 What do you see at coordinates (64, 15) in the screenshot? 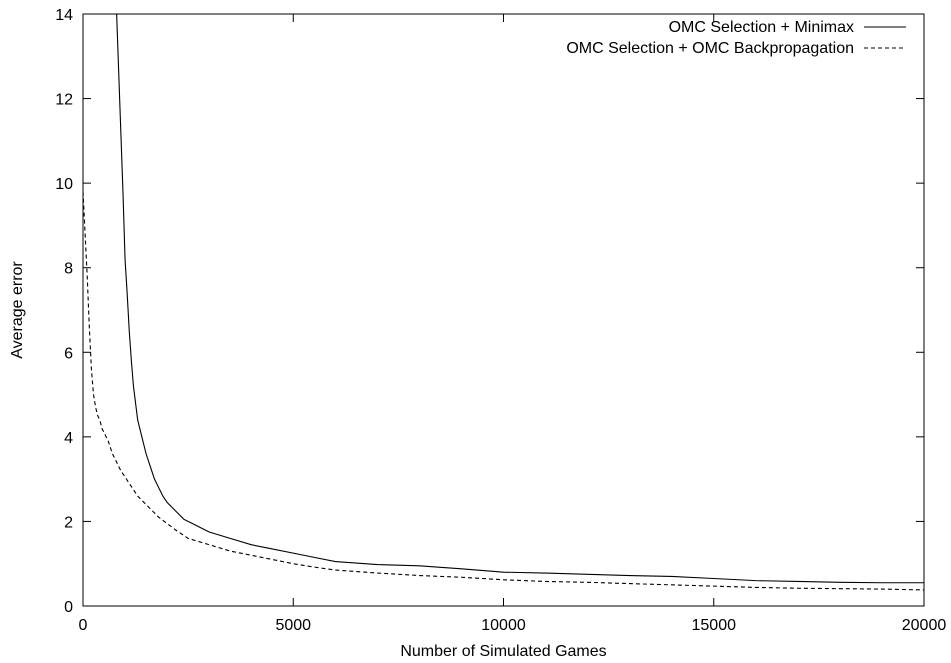
I see `y-tick-label: 14` at bounding box center [64, 15].